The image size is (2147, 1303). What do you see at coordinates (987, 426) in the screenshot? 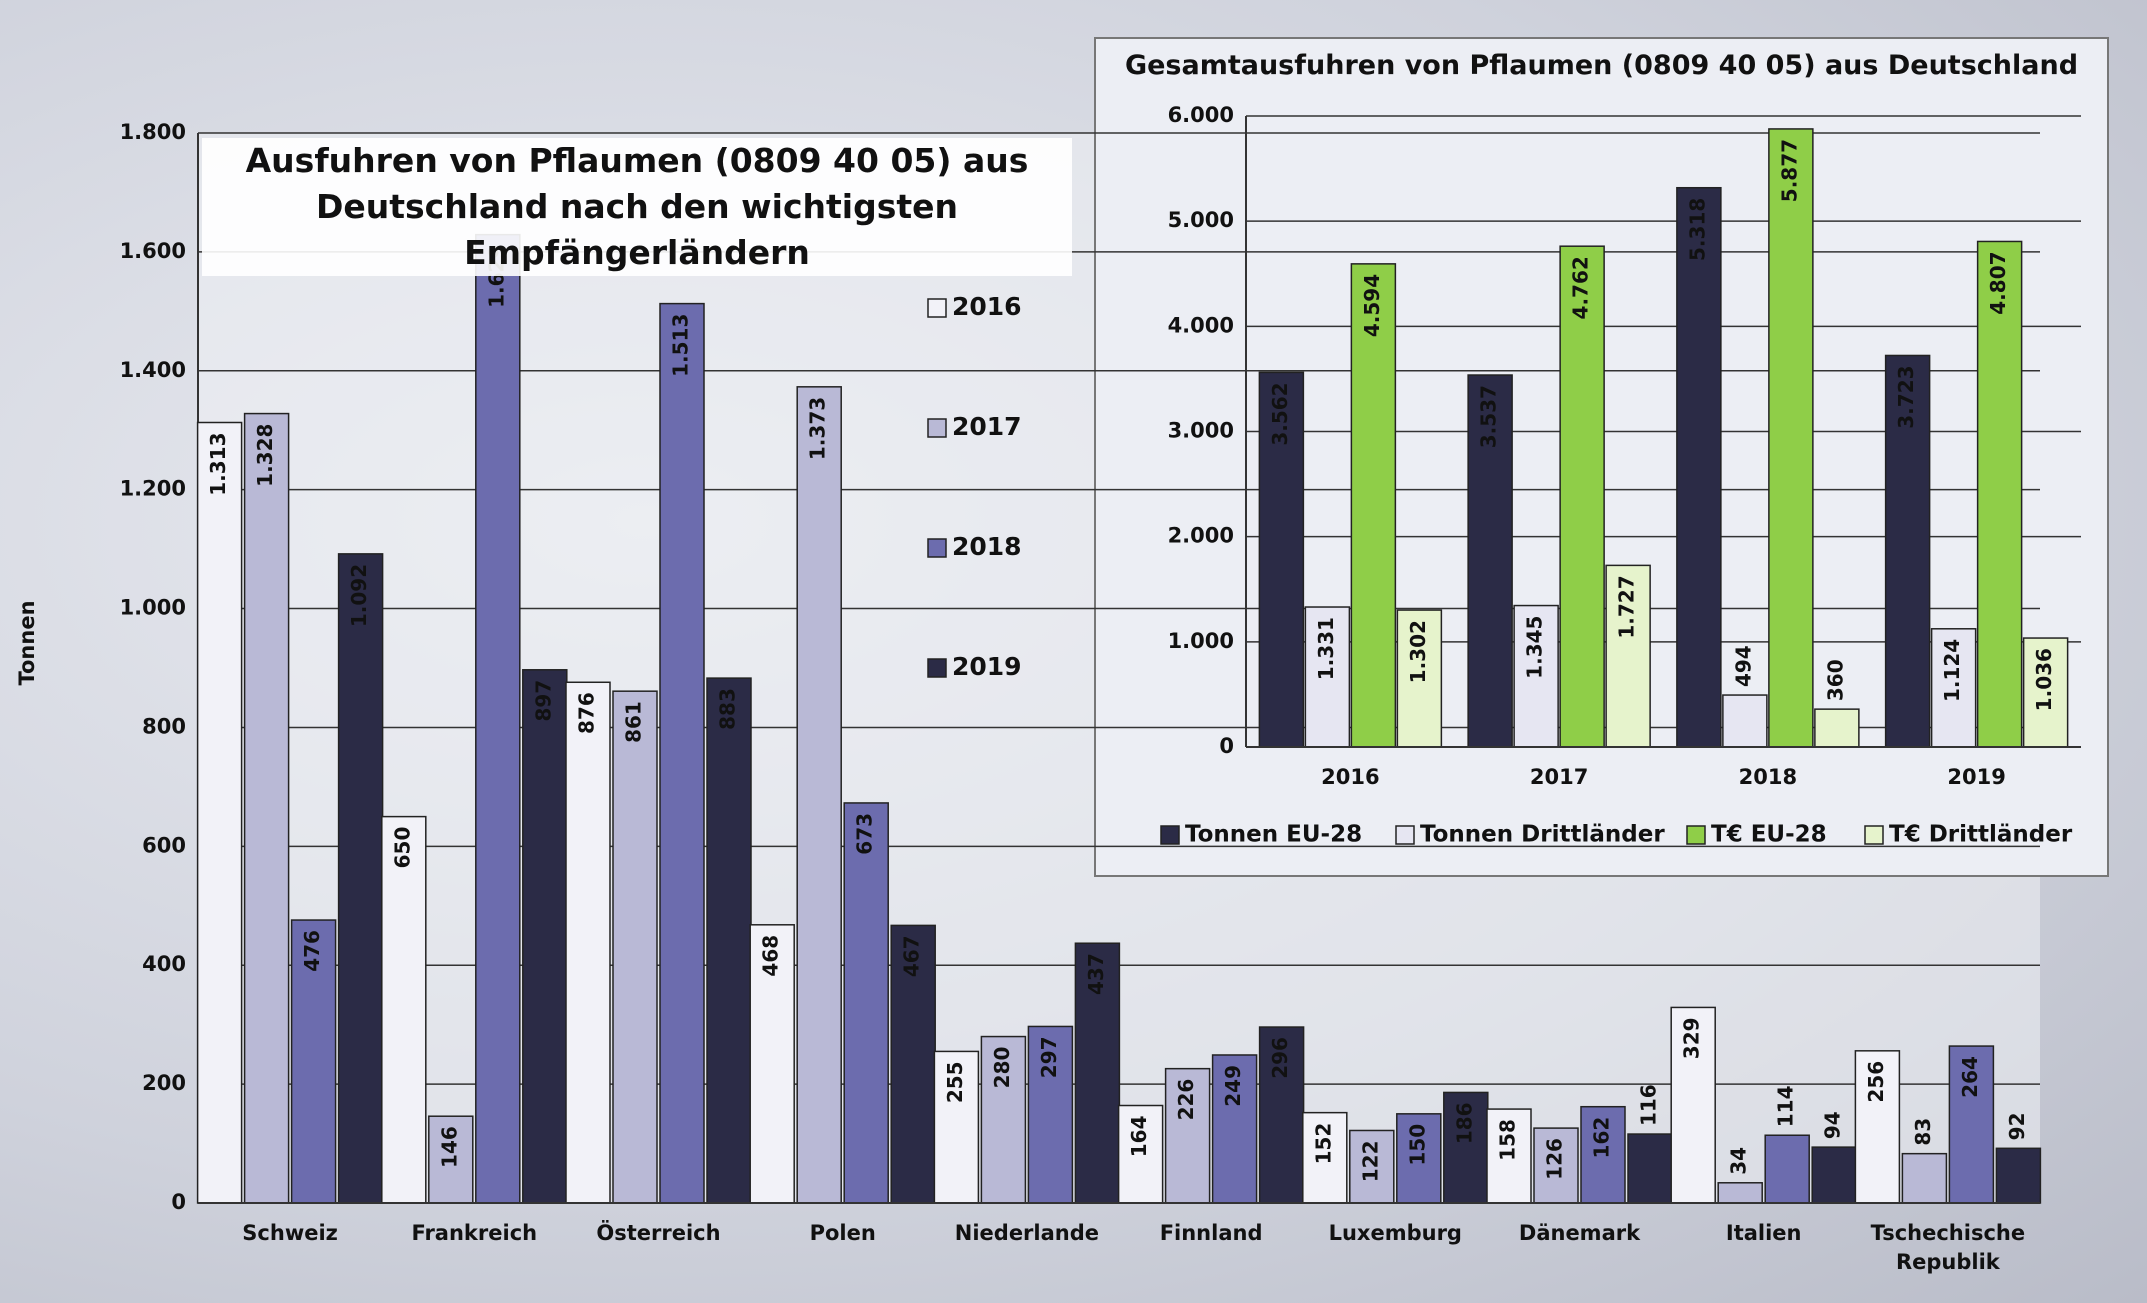
I see `legend-label: 2017` at bounding box center [987, 426].